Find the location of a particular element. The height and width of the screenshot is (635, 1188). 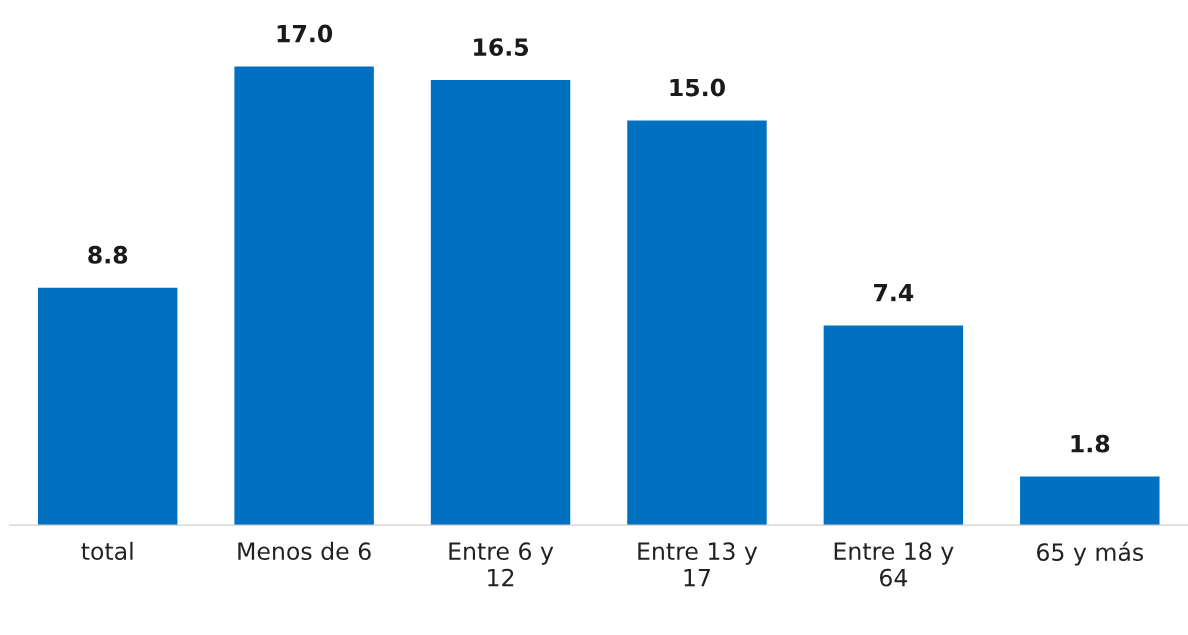

data-label: 7.4 is located at coordinates (894, 292).